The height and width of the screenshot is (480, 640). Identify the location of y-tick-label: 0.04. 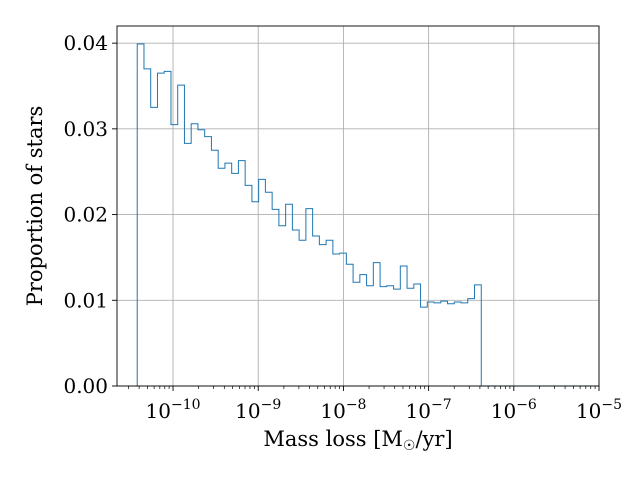
(85, 43).